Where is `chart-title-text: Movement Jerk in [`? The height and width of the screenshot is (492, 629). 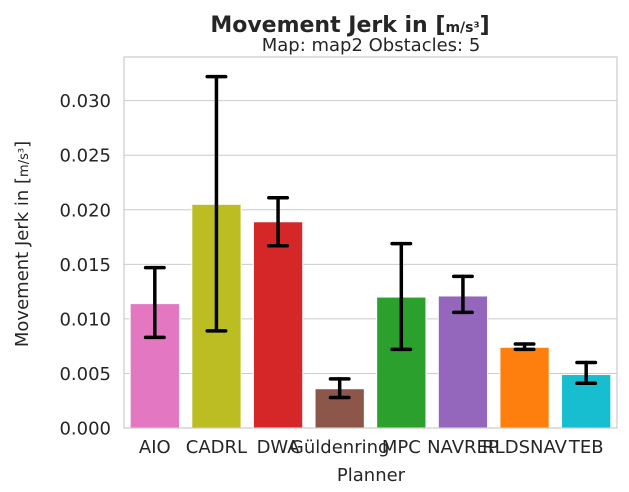 chart-title-text: Movement Jerk in [ is located at coordinates (327, 25).